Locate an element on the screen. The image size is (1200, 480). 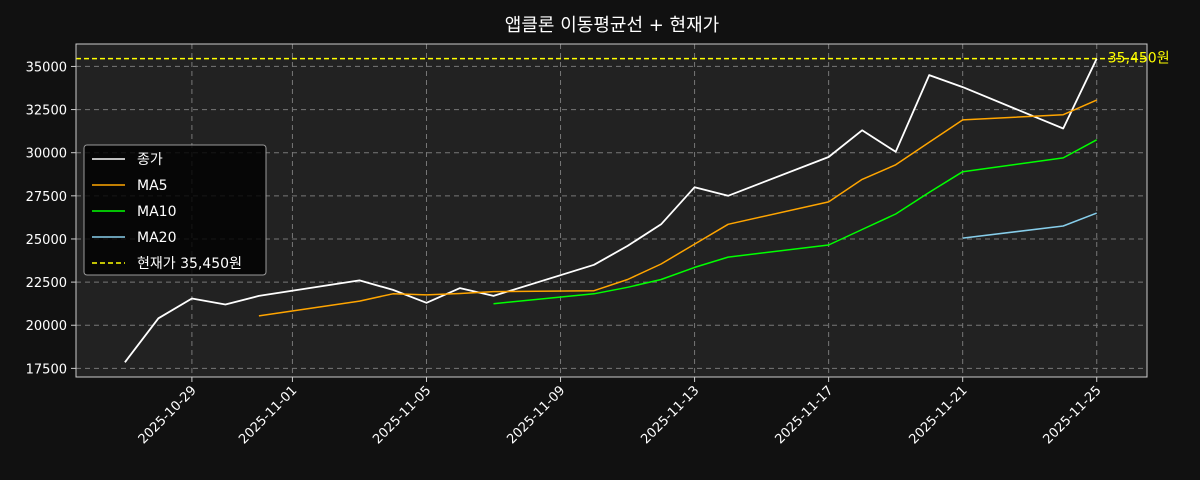
y-tick-label: 27500 is located at coordinates (46, 197).